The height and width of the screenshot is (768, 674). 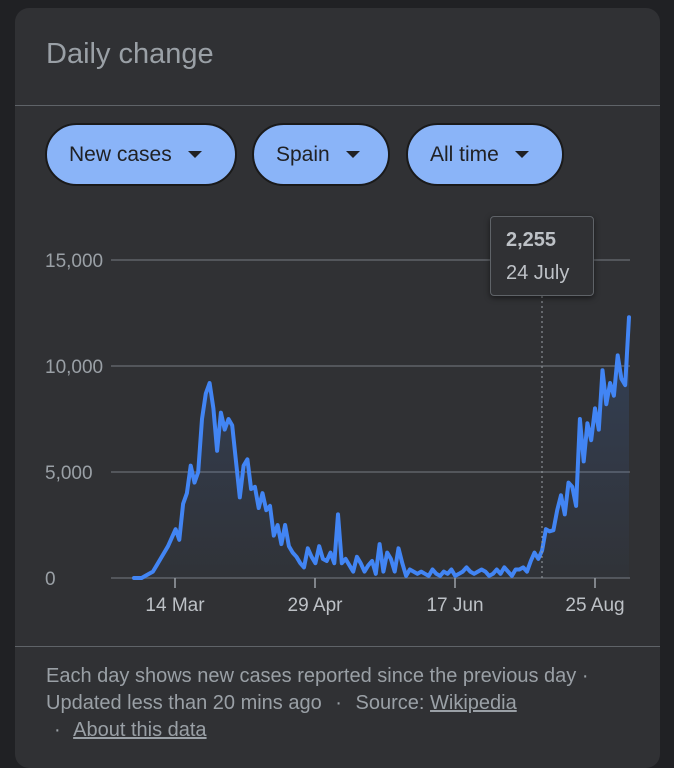 What do you see at coordinates (50, 579) in the screenshot?
I see `y-tick-label: 0` at bounding box center [50, 579].